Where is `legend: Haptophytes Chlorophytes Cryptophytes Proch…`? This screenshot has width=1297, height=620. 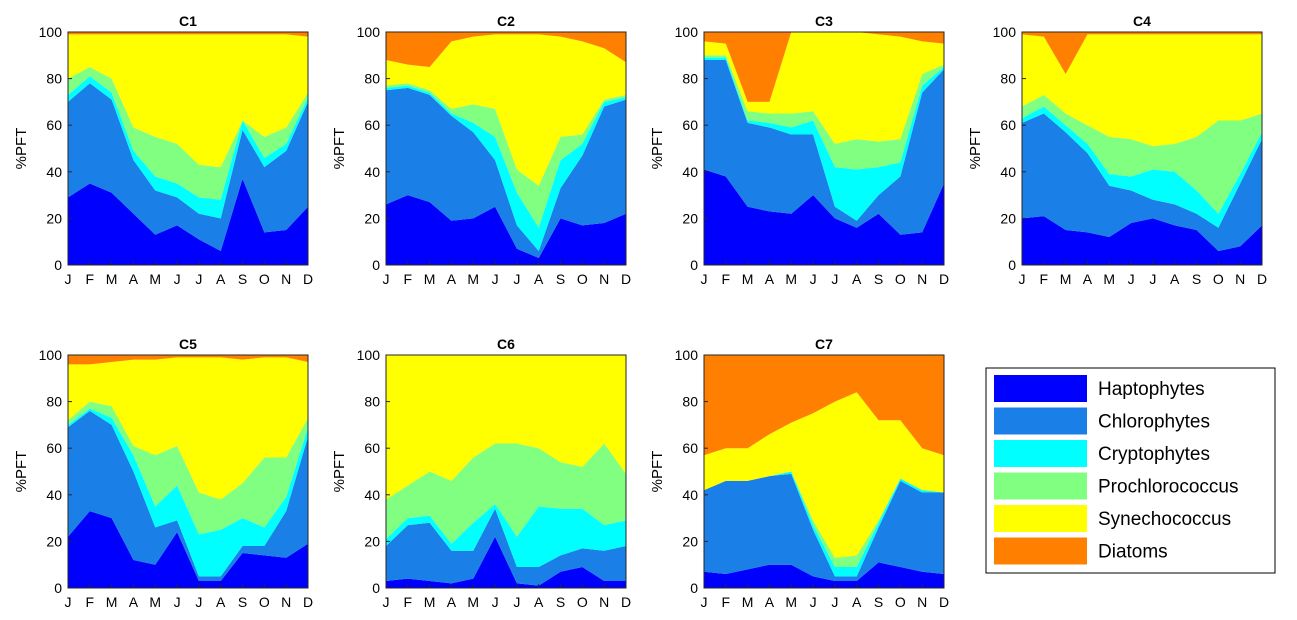
legend: Haptophytes Chlorophytes Cryptophytes Proch… is located at coordinates (1130, 470).